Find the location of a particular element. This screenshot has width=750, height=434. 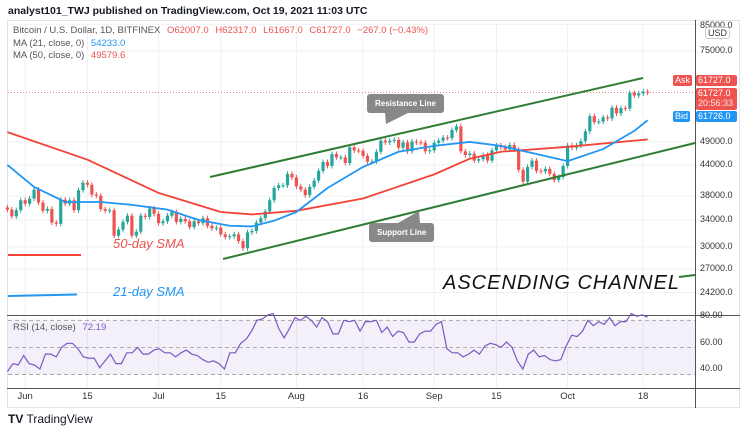

brand-name: TradingView is located at coordinates (59, 419).